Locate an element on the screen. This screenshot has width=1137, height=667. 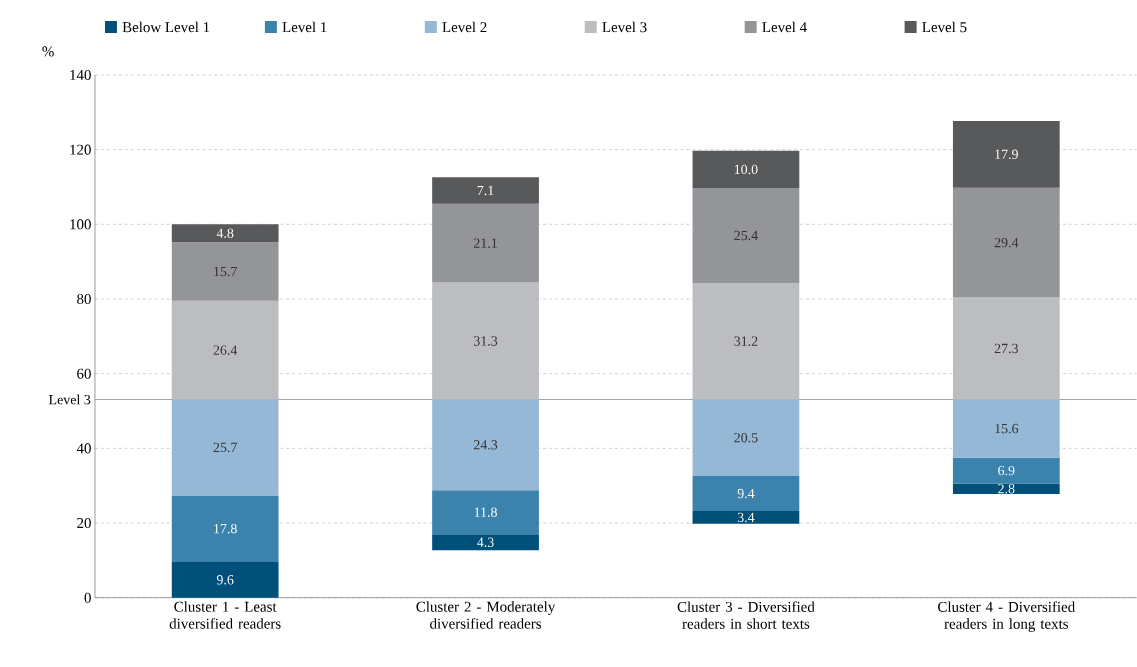
y-tick-label: 140 is located at coordinates (80, 75).